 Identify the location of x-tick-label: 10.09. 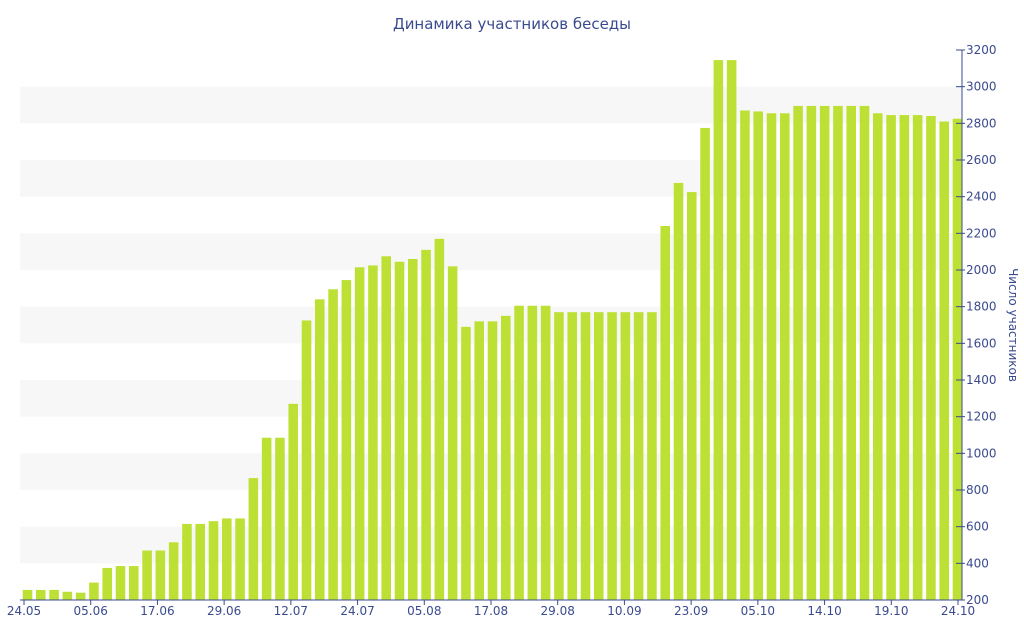
(624, 611).